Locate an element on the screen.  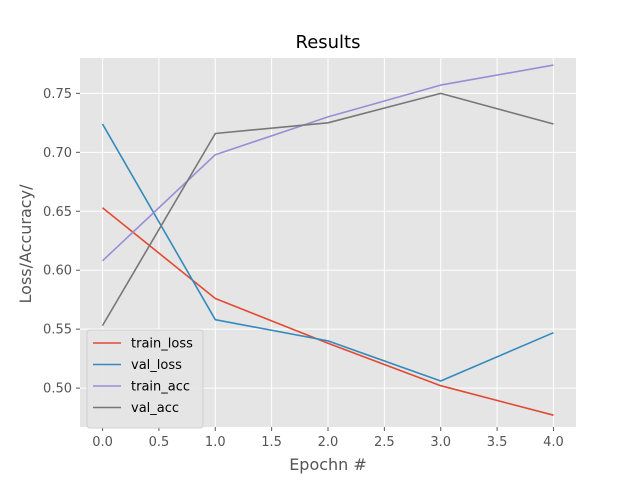
x-tick-label: 0.0 is located at coordinates (102, 442).